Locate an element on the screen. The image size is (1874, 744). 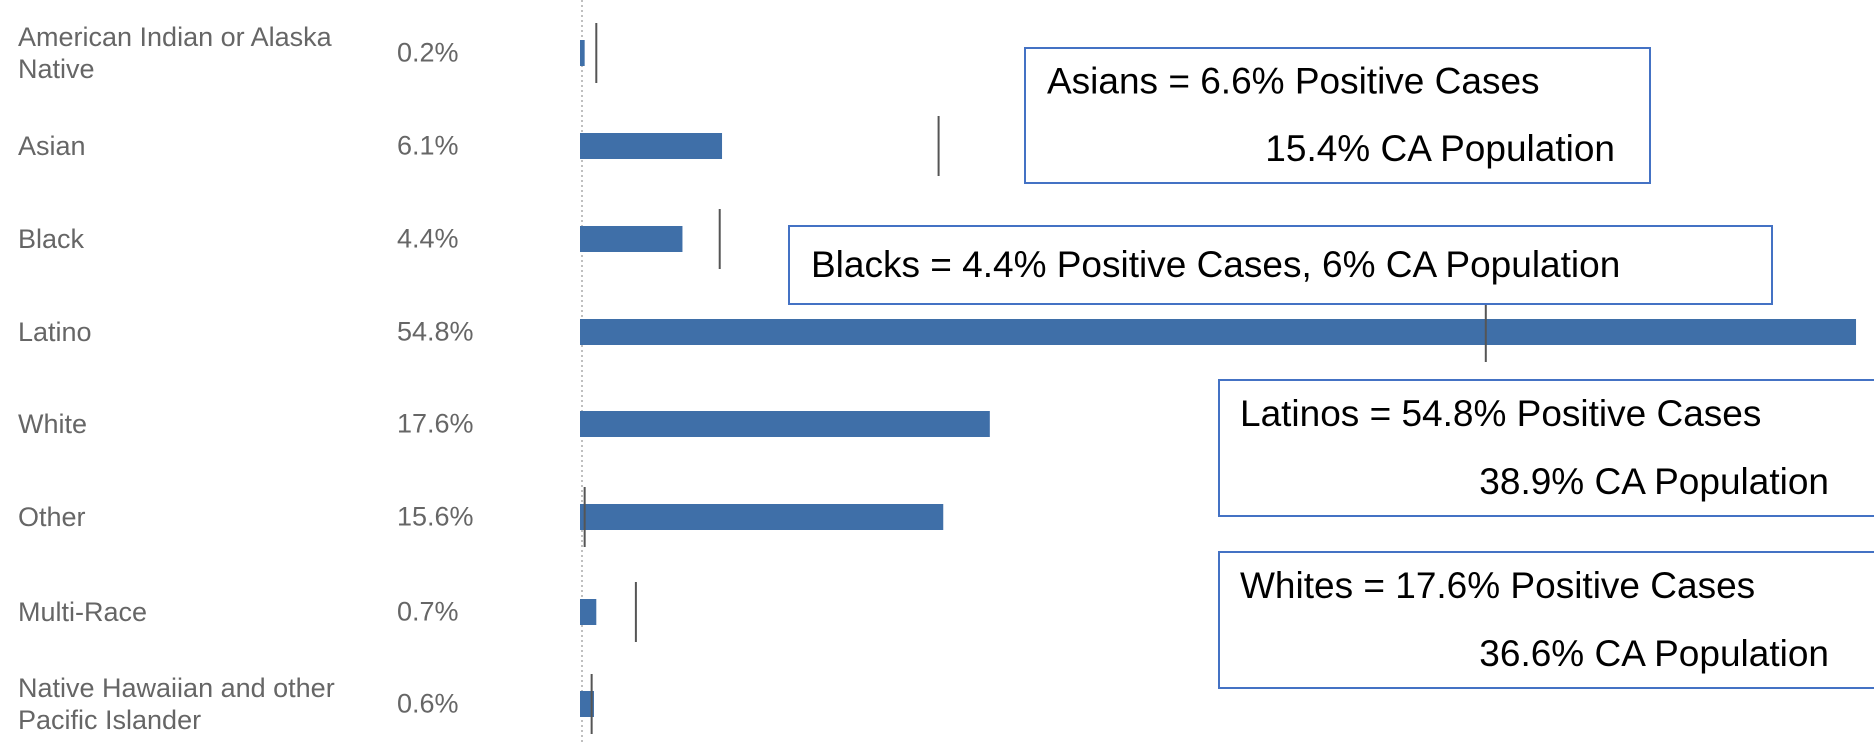
value-label: 15.6% is located at coordinates (435, 516).